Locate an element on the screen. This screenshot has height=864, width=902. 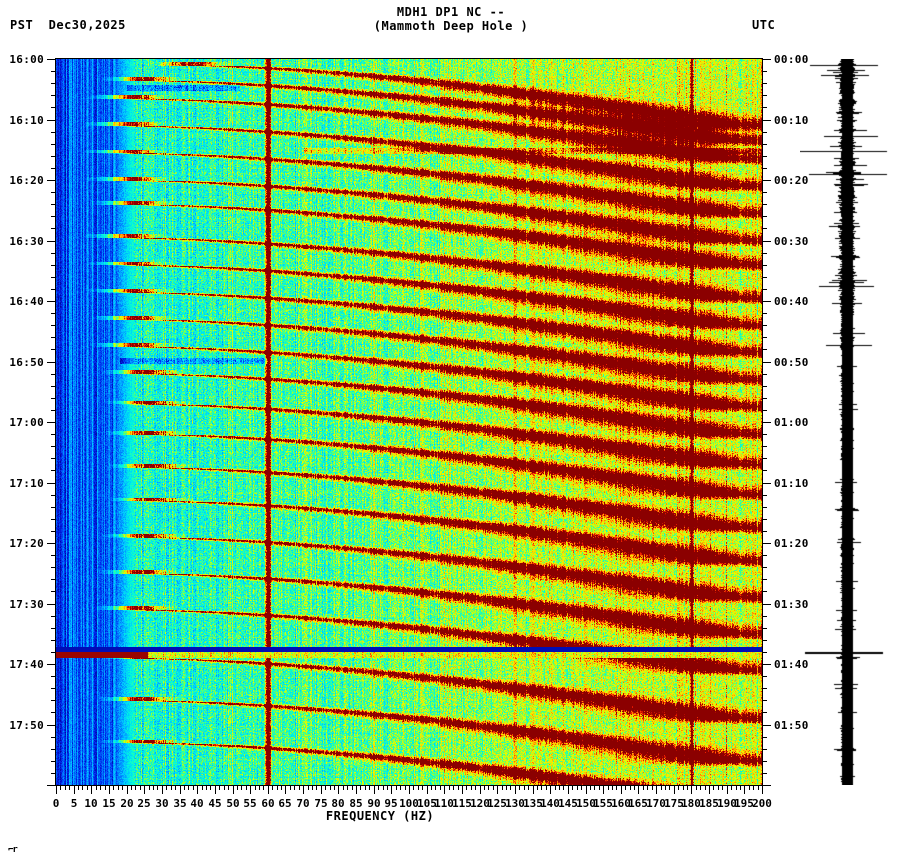
time-label-pst: 16:00 is located at coordinates (26, 59).